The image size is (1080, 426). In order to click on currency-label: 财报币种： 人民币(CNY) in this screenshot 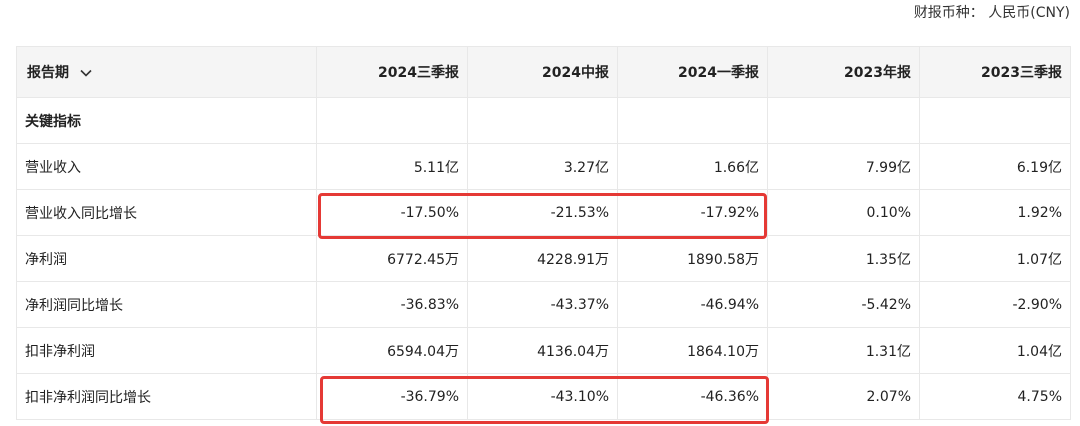, I will do `click(991, 13)`.